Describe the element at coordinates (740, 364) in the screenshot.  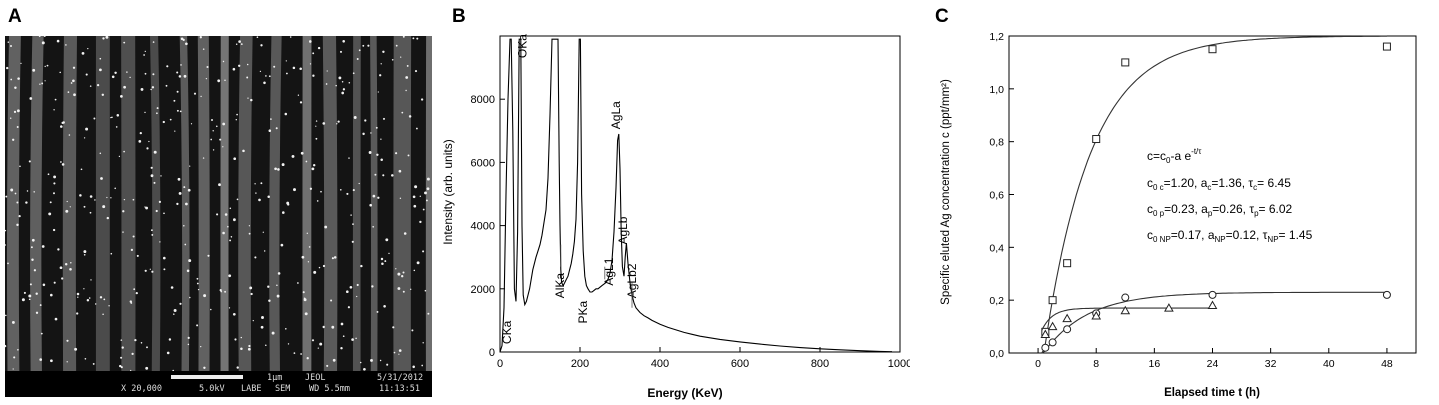
I see `edx-x-tick-label: 600` at that location.